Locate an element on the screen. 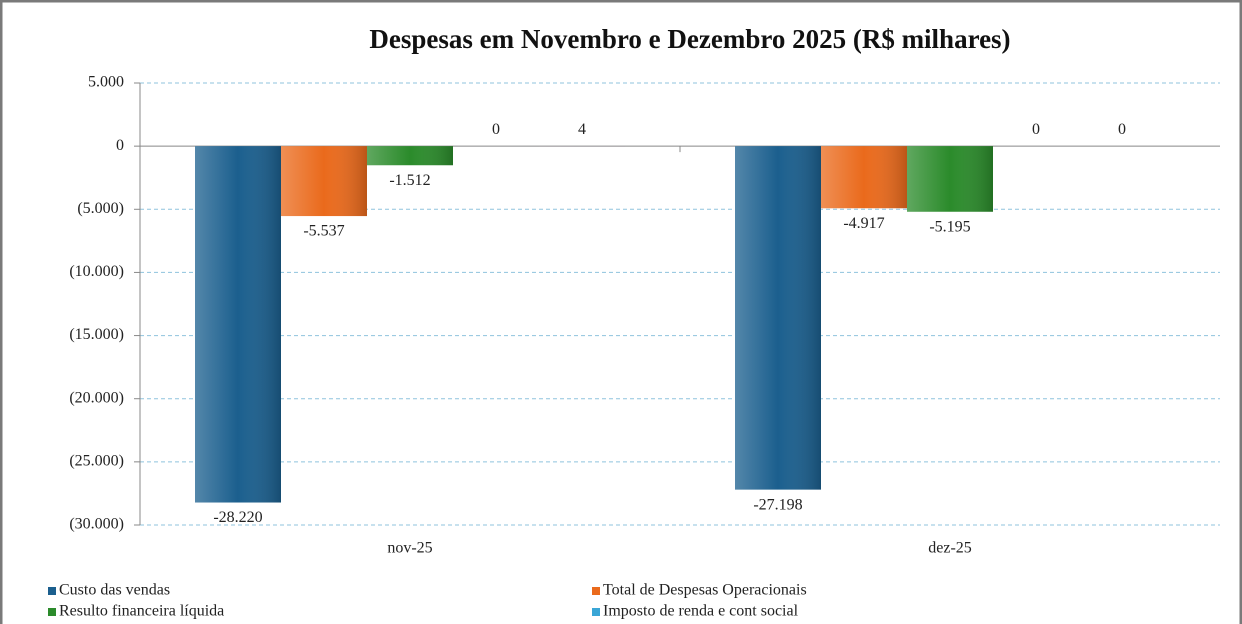 The image size is (1242, 624). value-label: -5.195 is located at coordinates (949, 226).